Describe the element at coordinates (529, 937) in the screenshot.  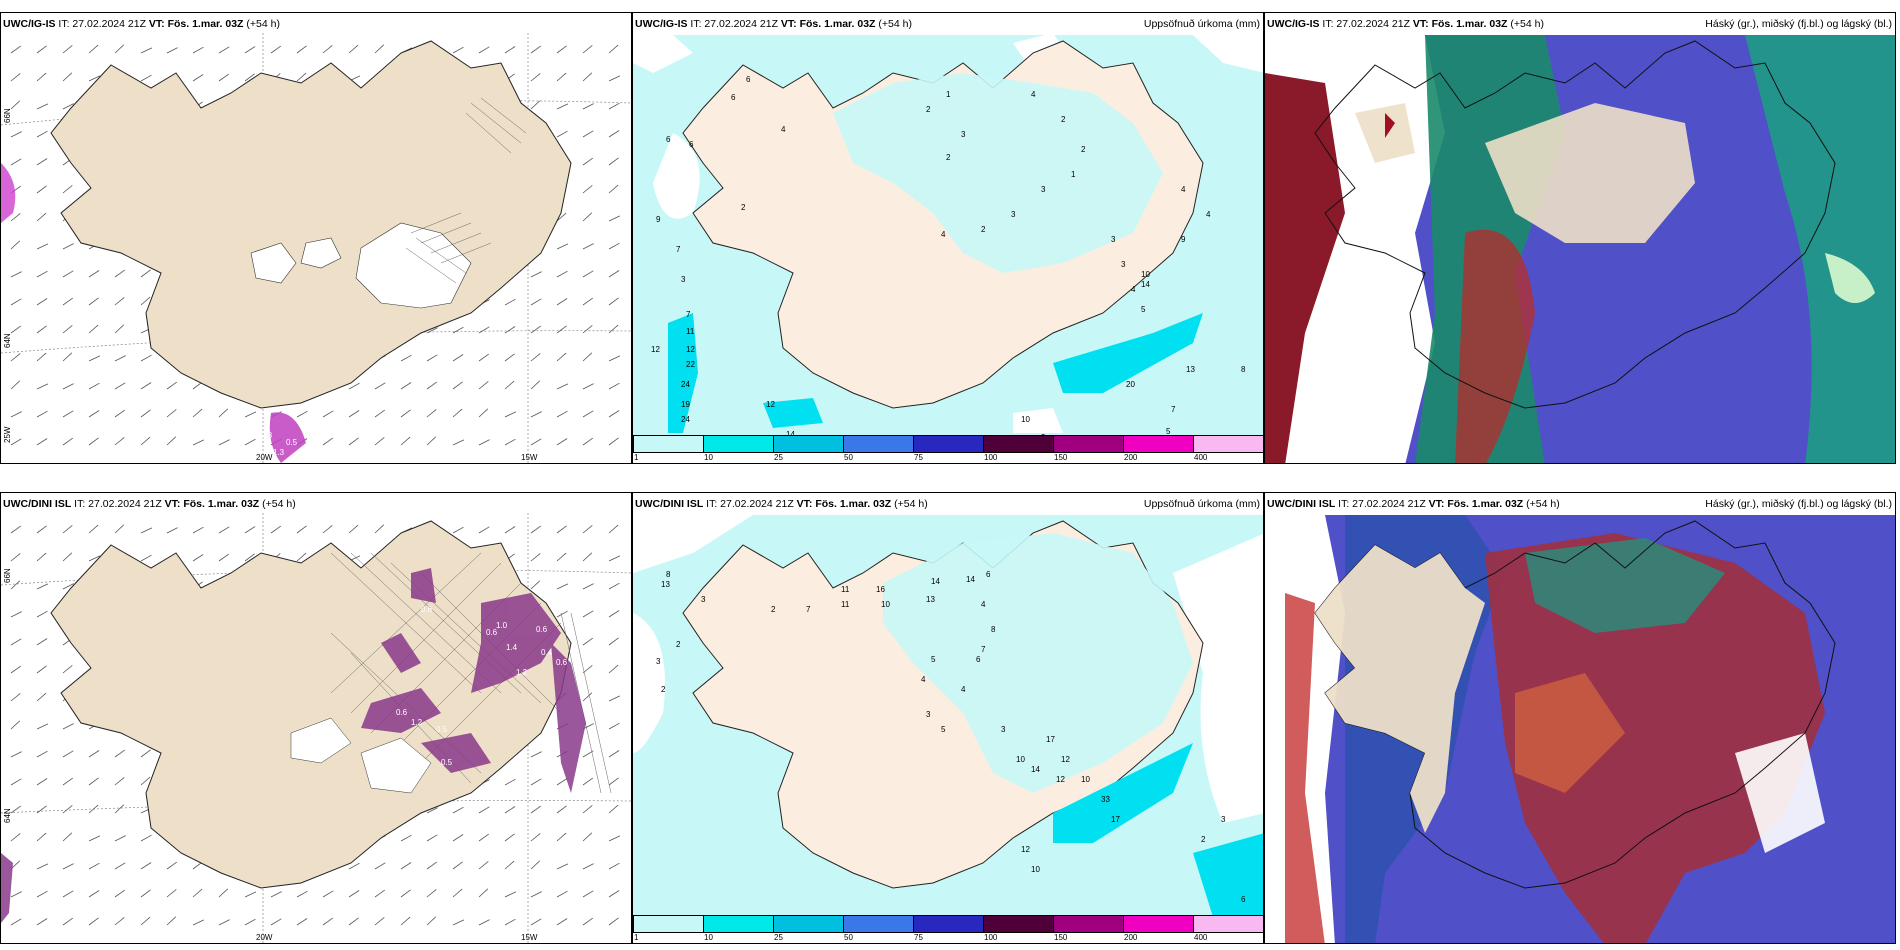
I see `lon-label: 15W` at that location.